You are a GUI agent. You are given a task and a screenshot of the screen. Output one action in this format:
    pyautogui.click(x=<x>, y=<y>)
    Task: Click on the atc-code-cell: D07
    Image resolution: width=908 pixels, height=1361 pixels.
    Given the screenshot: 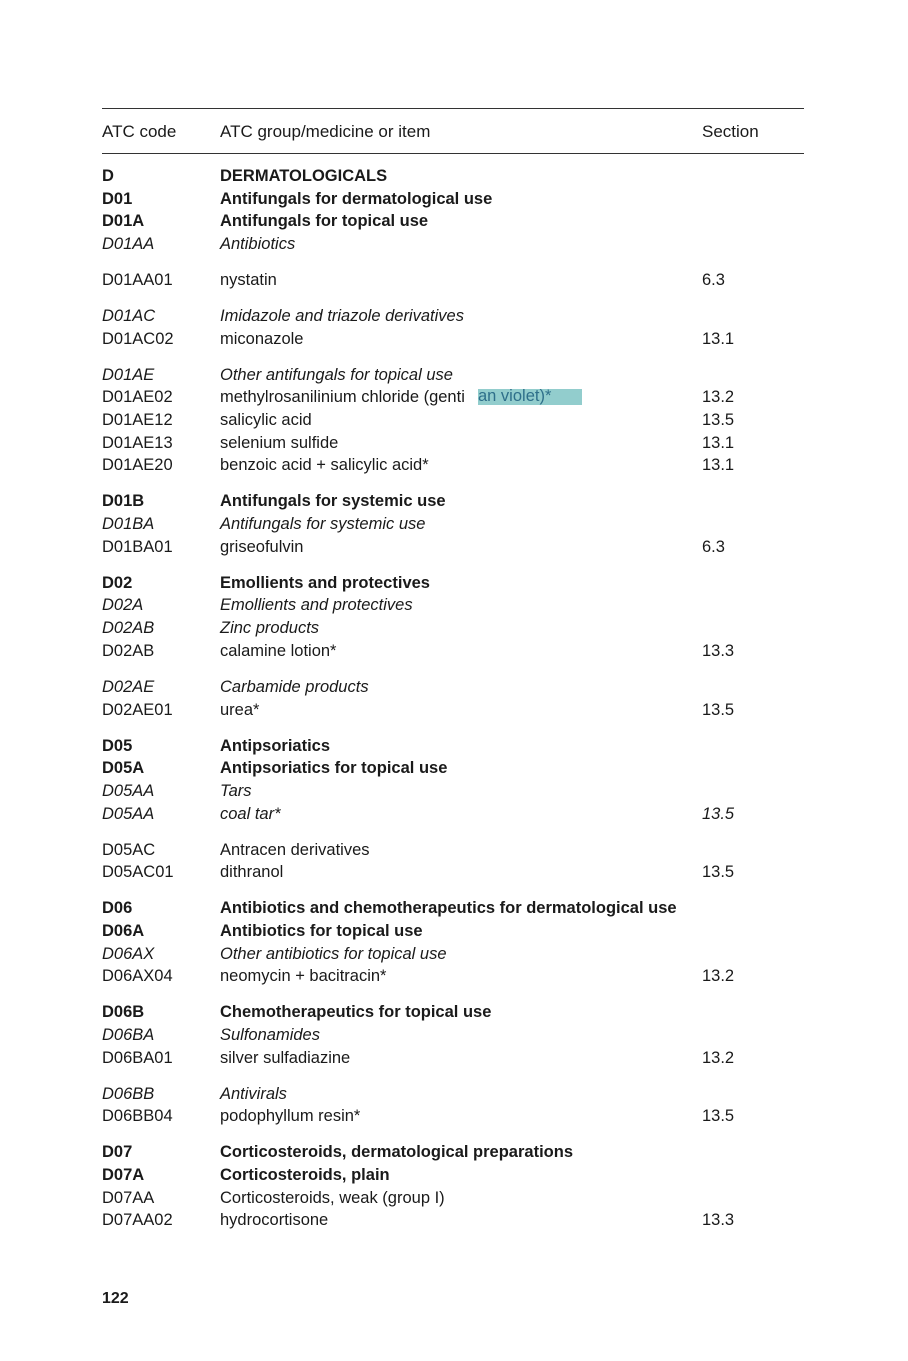 What is the action you would take?
    pyautogui.click(x=117, y=1152)
    